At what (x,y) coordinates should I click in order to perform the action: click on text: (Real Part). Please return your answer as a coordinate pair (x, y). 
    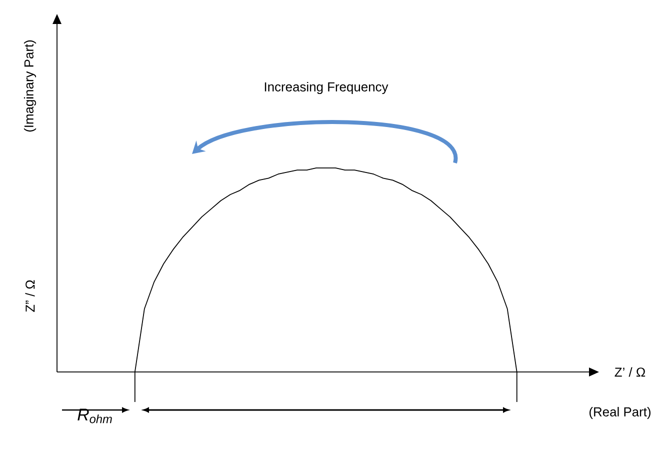
    Looking at the image, I should click on (619, 413).